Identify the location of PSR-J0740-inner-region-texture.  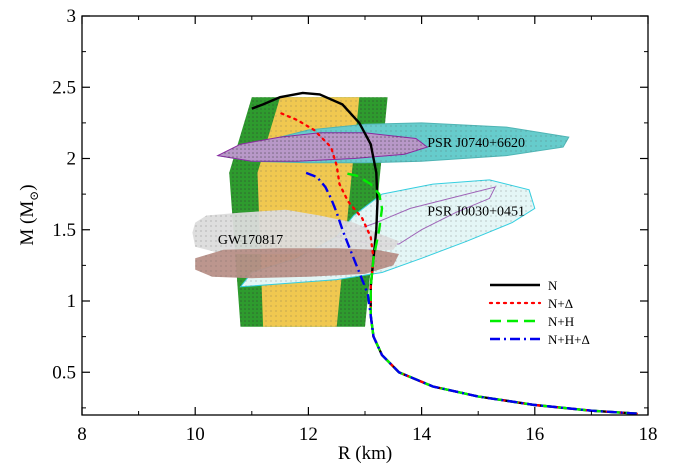
(322, 147).